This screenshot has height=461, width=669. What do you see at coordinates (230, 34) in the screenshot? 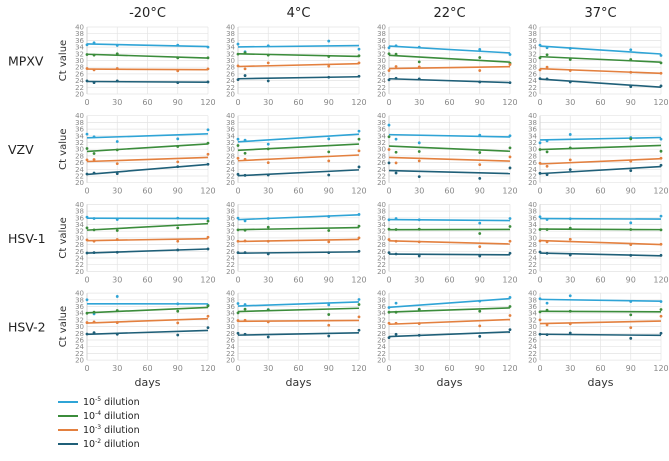
I see `y-tick-label: 38` at bounding box center [230, 34].